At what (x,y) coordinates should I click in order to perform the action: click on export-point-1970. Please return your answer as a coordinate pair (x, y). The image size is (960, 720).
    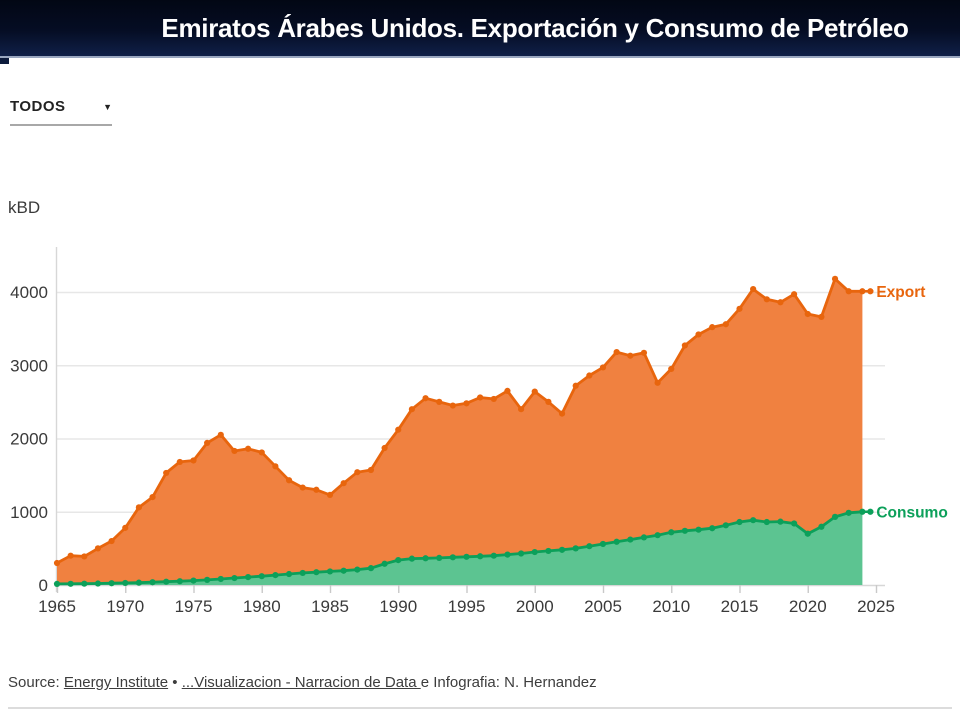
    Looking at the image, I should click on (125, 527).